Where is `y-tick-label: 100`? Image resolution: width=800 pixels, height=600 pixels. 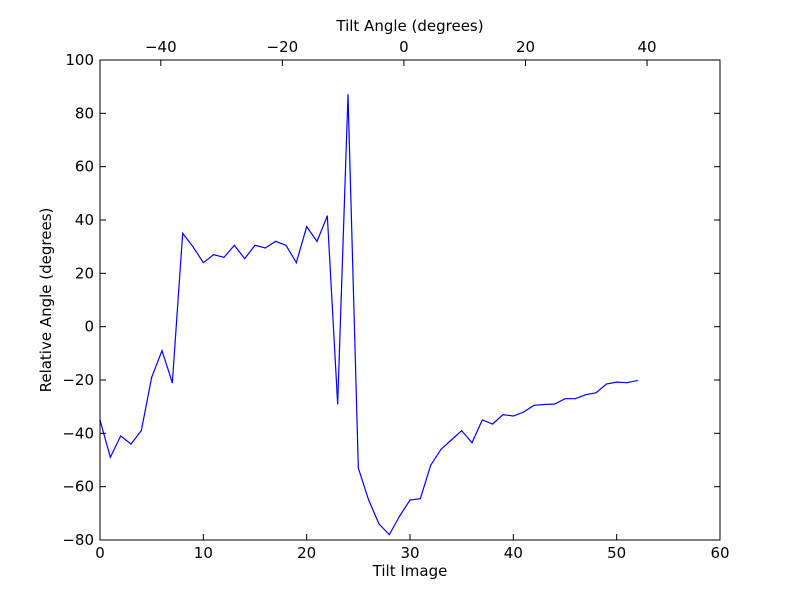
y-tick-label: 100 is located at coordinates (79, 60).